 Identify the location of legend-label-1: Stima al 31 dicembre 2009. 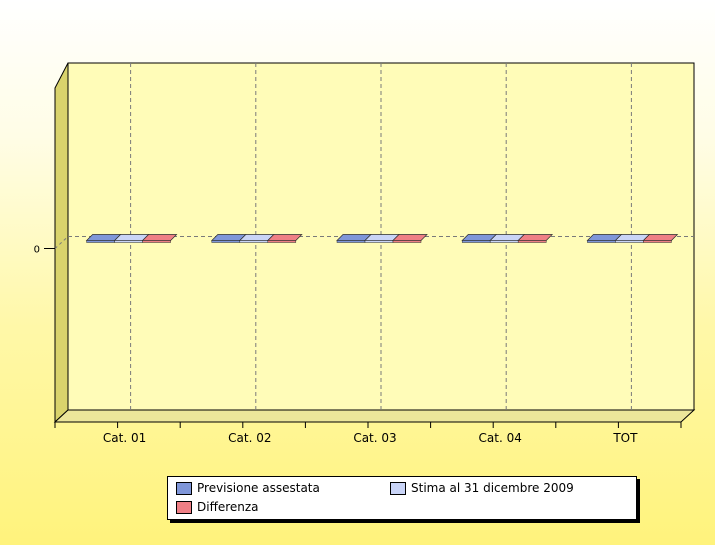
(492, 488).